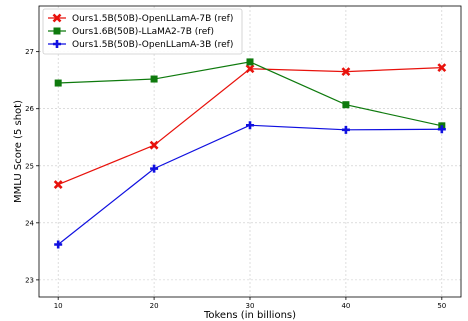 The image size is (468, 321). Describe the element at coordinates (58, 306) in the screenshot. I see `x-tick-label: 10` at that location.